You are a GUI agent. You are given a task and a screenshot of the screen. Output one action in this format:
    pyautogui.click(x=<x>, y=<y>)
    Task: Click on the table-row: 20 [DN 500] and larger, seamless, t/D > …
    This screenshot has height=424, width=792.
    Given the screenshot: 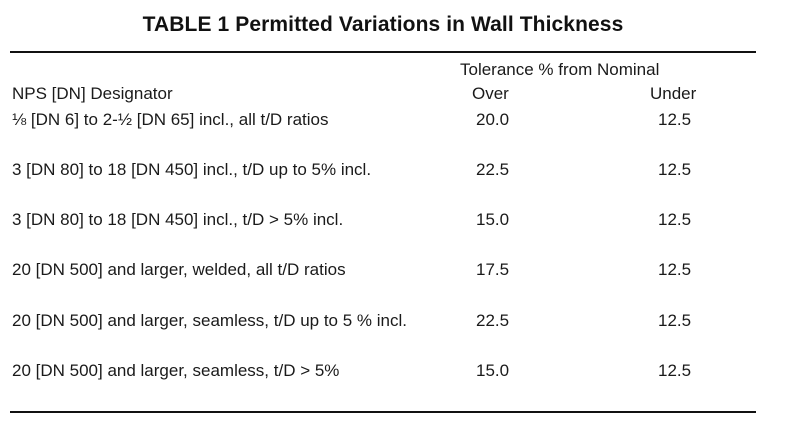 What is the action you would take?
    pyautogui.click(x=396, y=384)
    